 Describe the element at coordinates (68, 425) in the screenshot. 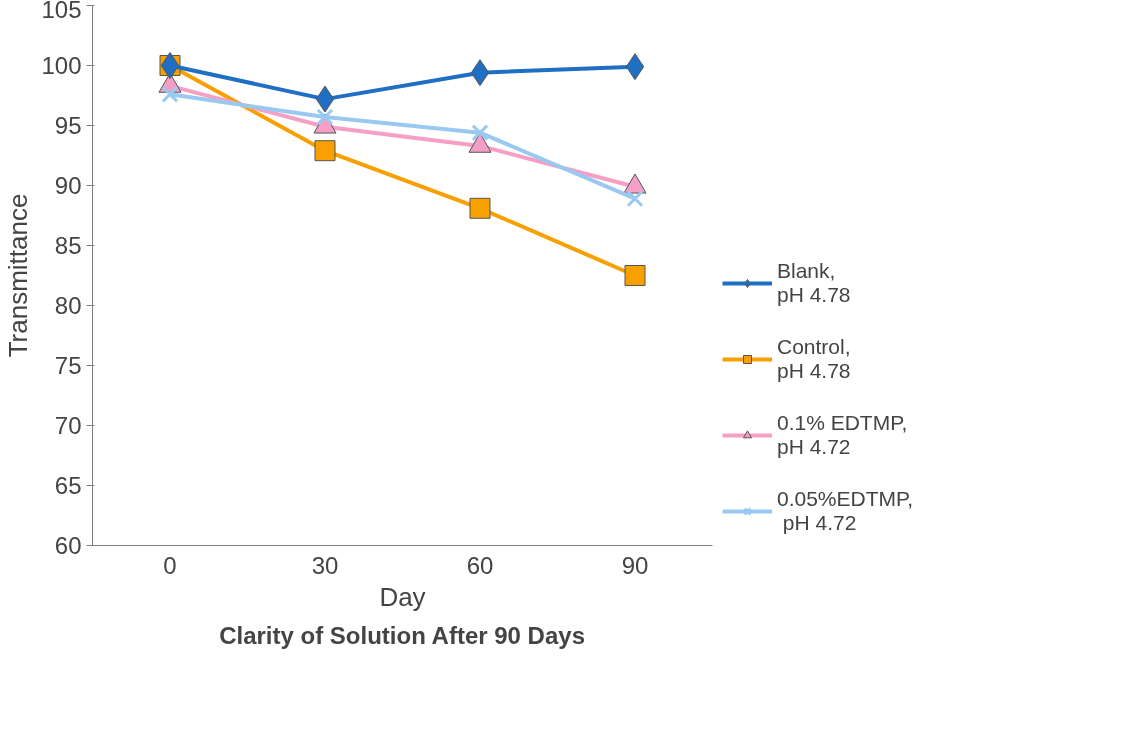

I see `y-tick-label: 70` at that location.